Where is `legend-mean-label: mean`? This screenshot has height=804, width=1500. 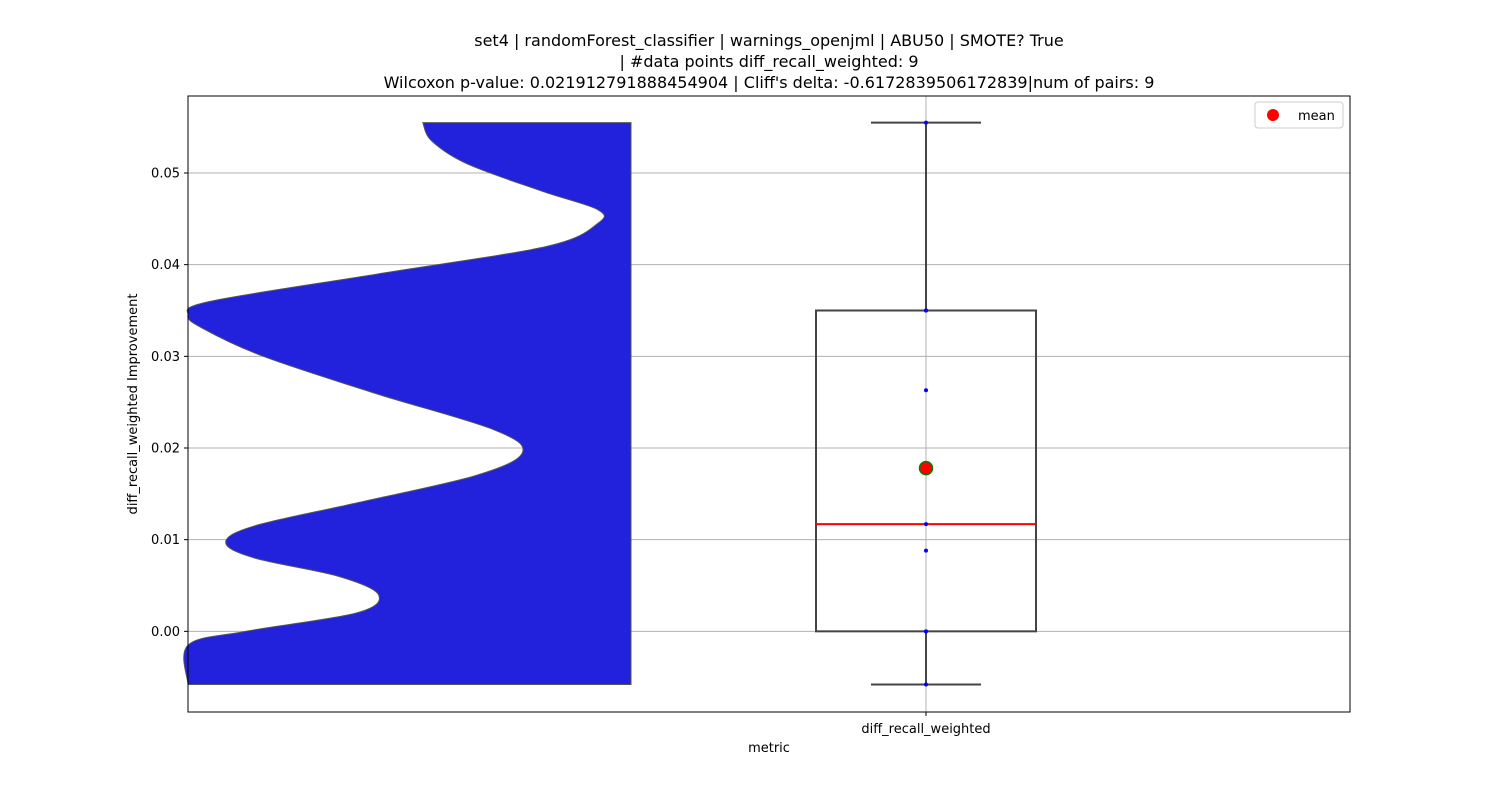 legend-mean-label: mean is located at coordinates (1316, 116).